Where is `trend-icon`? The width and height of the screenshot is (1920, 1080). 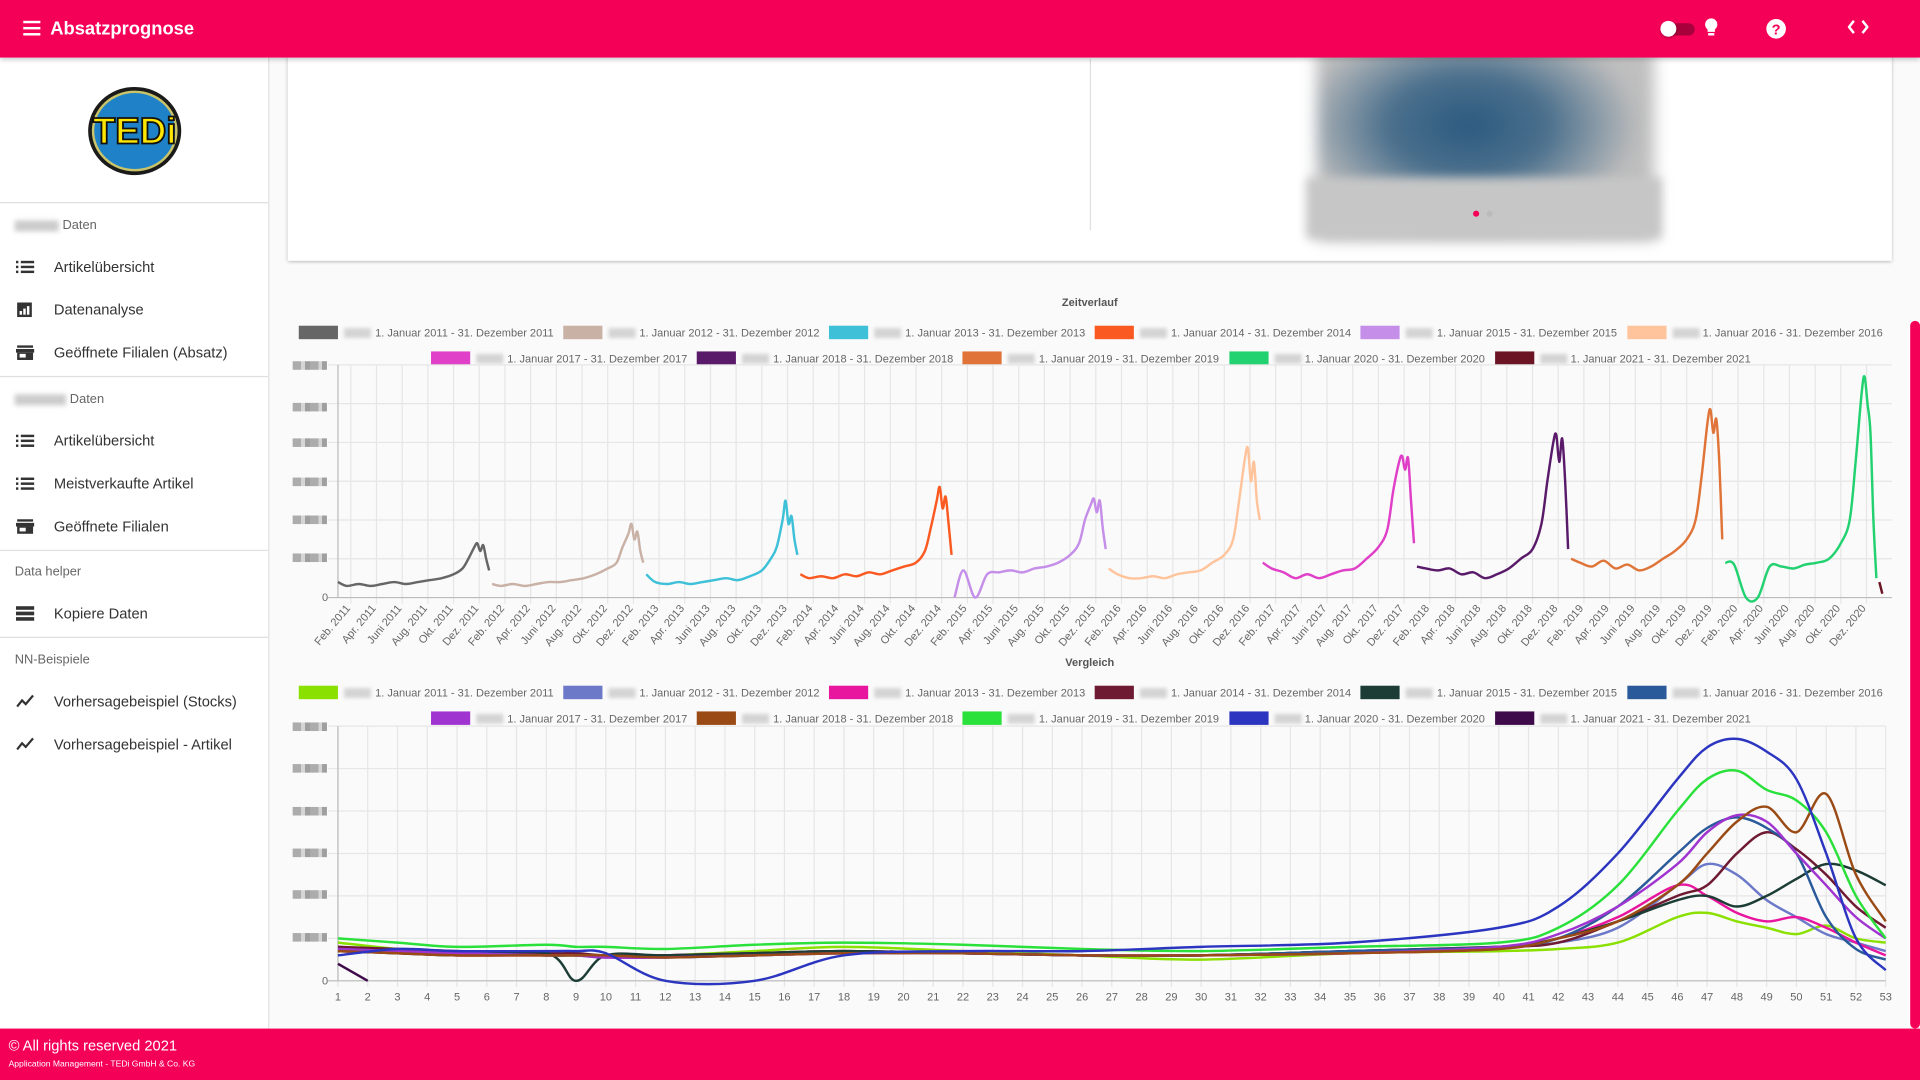 trend-icon is located at coordinates (25, 701).